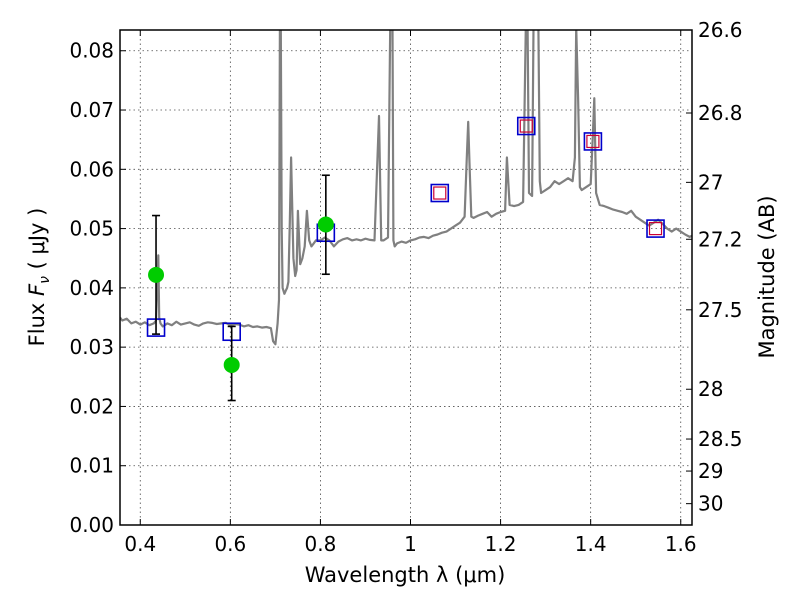 The image size is (800, 600). What do you see at coordinates (720, 113) in the screenshot?
I see `y2-tick-label: 26.8` at bounding box center [720, 113].